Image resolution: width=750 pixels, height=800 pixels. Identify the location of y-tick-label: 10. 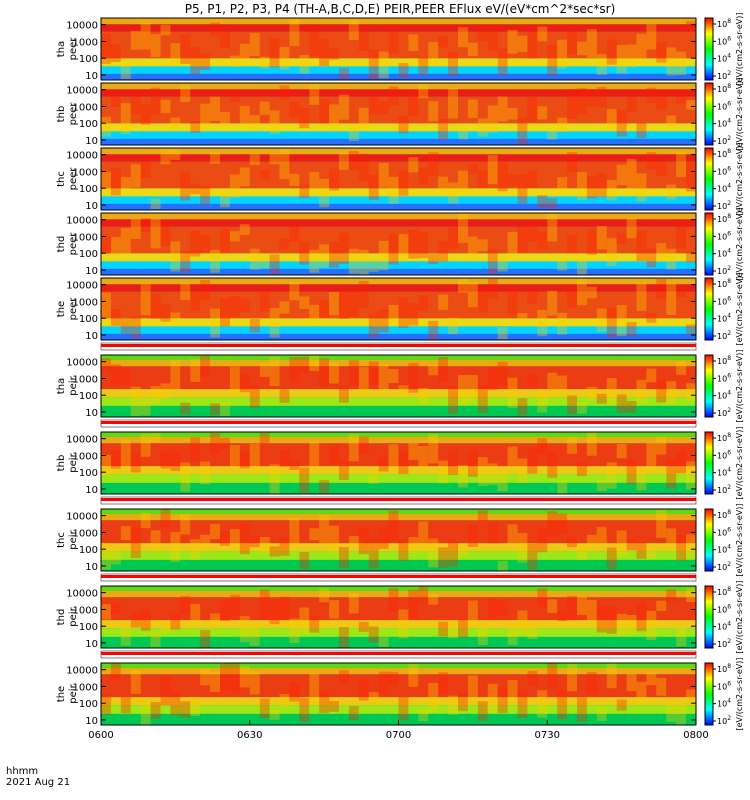
(91, 567).